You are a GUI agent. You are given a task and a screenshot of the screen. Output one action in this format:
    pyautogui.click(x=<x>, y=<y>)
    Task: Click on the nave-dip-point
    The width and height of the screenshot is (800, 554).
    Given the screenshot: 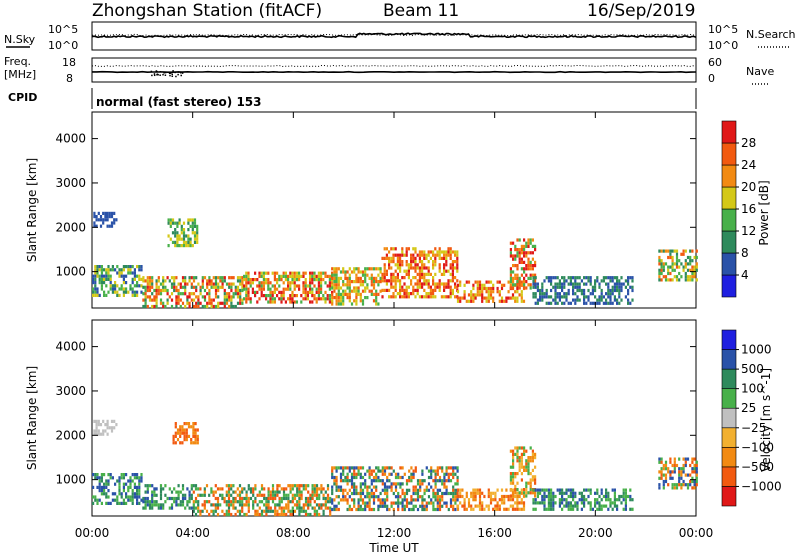 What is the action you would take?
    pyautogui.click(x=178, y=74)
    